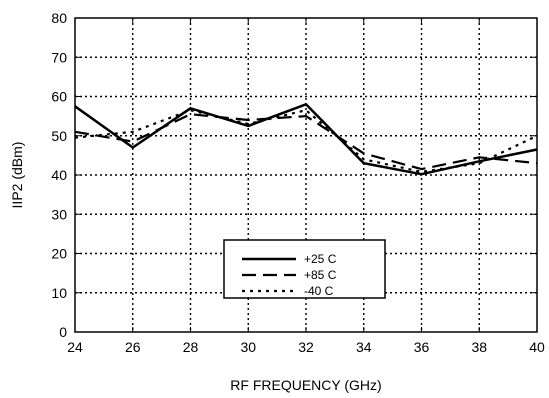 This screenshot has width=549, height=398. I want to click on x-tick-label: 24, so click(75, 347).